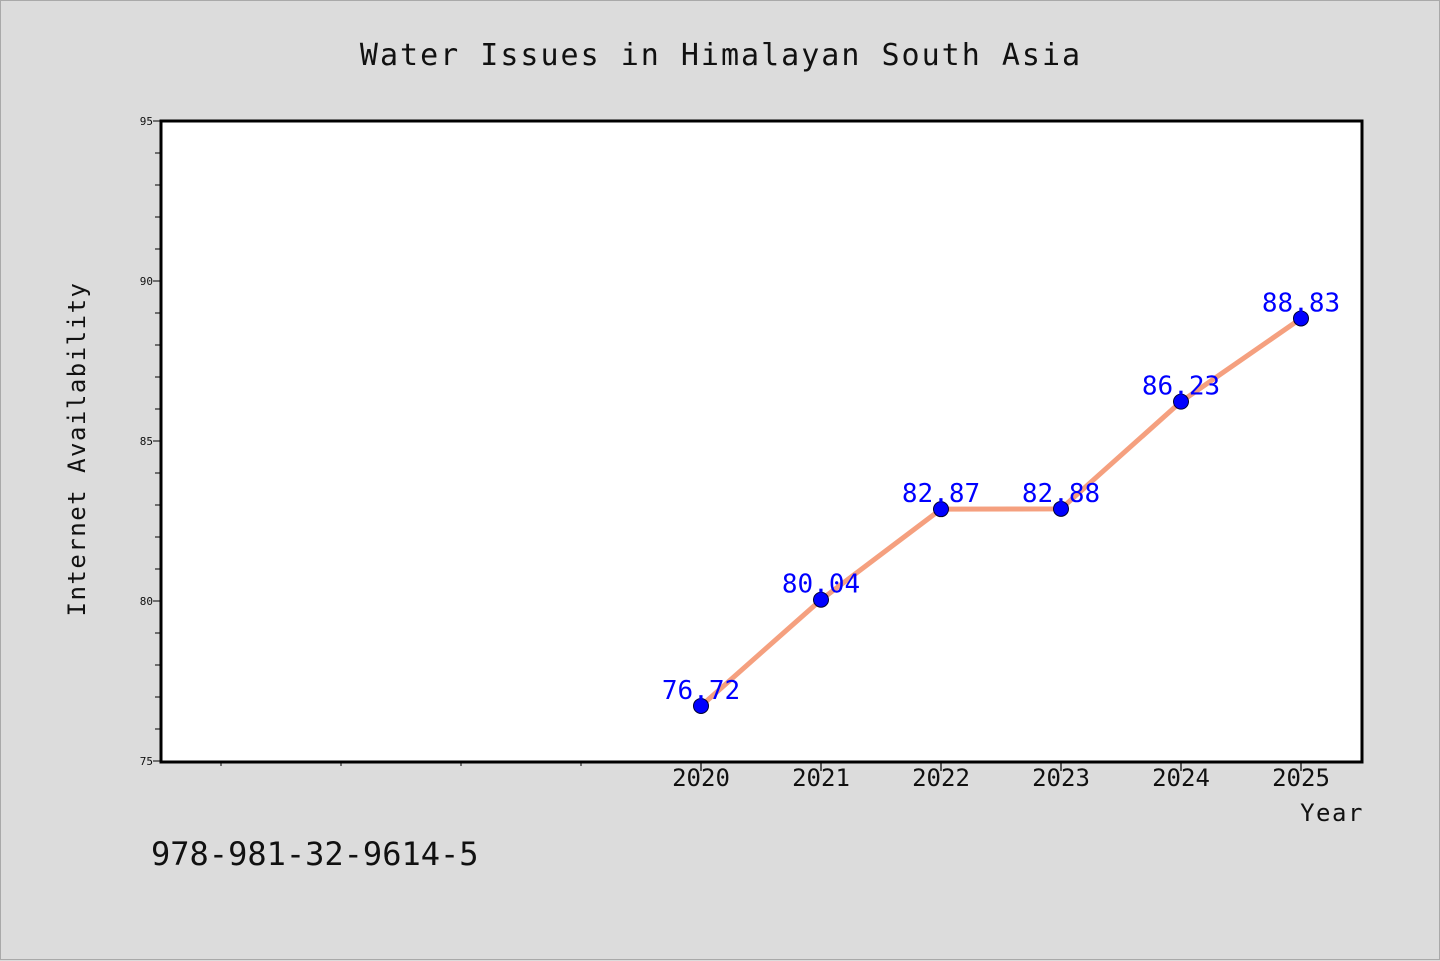 This screenshot has width=1440, height=961. Describe the element at coordinates (77, 449) in the screenshot. I see `y-axis-label: Internet Availability` at that location.